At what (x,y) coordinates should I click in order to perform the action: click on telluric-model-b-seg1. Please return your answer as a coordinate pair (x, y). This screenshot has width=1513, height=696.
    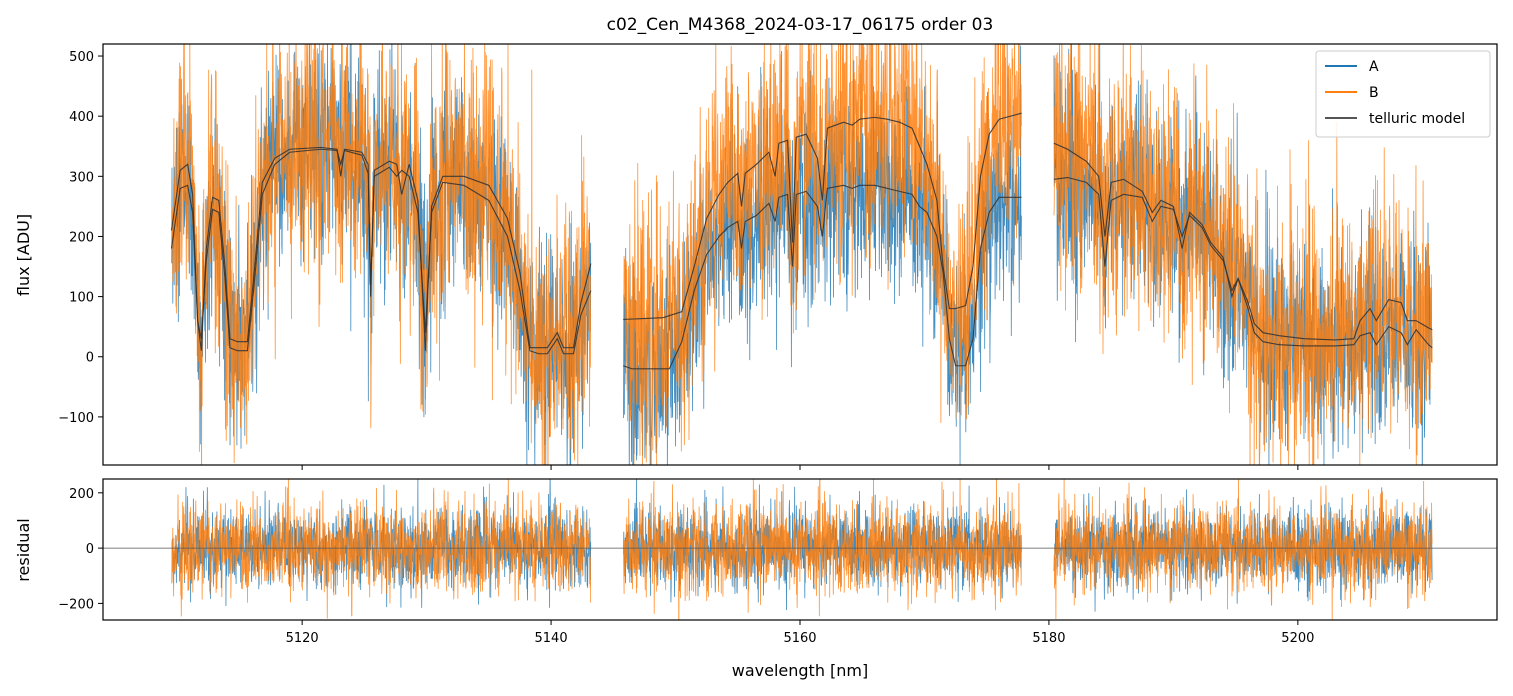
    Looking at the image, I should click on (381, 248).